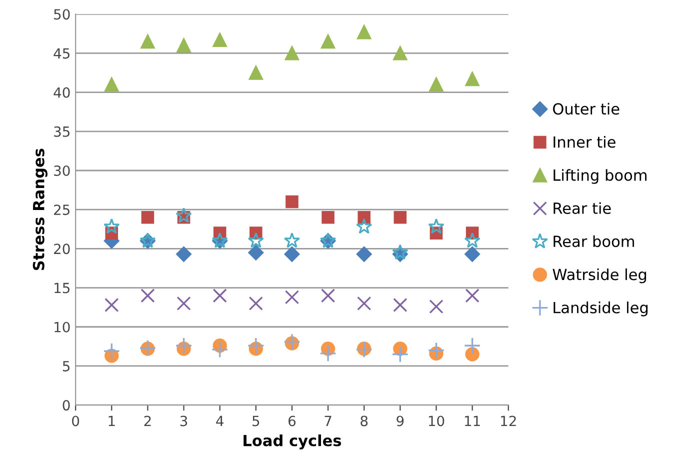 Image resolution: width=687 pixels, height=471 pixels. Describe the element at coordinates (599, 276) in the screenshot. I see `legend-label: Watrside leg` at that location.